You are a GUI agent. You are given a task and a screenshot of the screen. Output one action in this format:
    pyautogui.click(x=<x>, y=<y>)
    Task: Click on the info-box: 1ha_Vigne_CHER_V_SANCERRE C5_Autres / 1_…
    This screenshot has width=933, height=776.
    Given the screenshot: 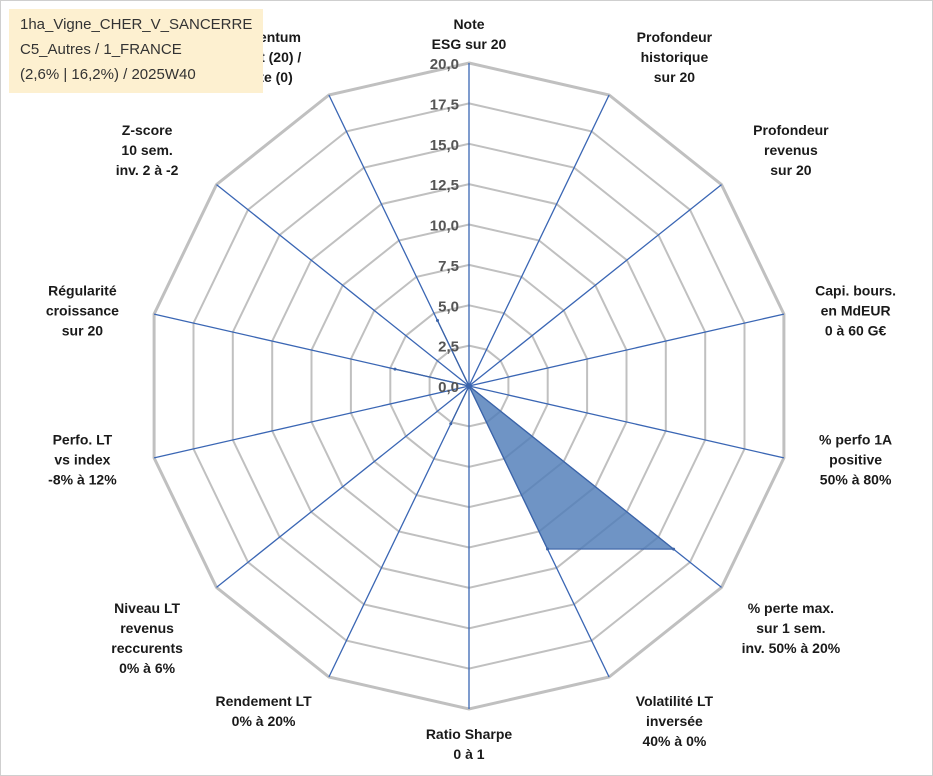 What is the action you would take?
    pyautogui.click(x=136, y=51)
    